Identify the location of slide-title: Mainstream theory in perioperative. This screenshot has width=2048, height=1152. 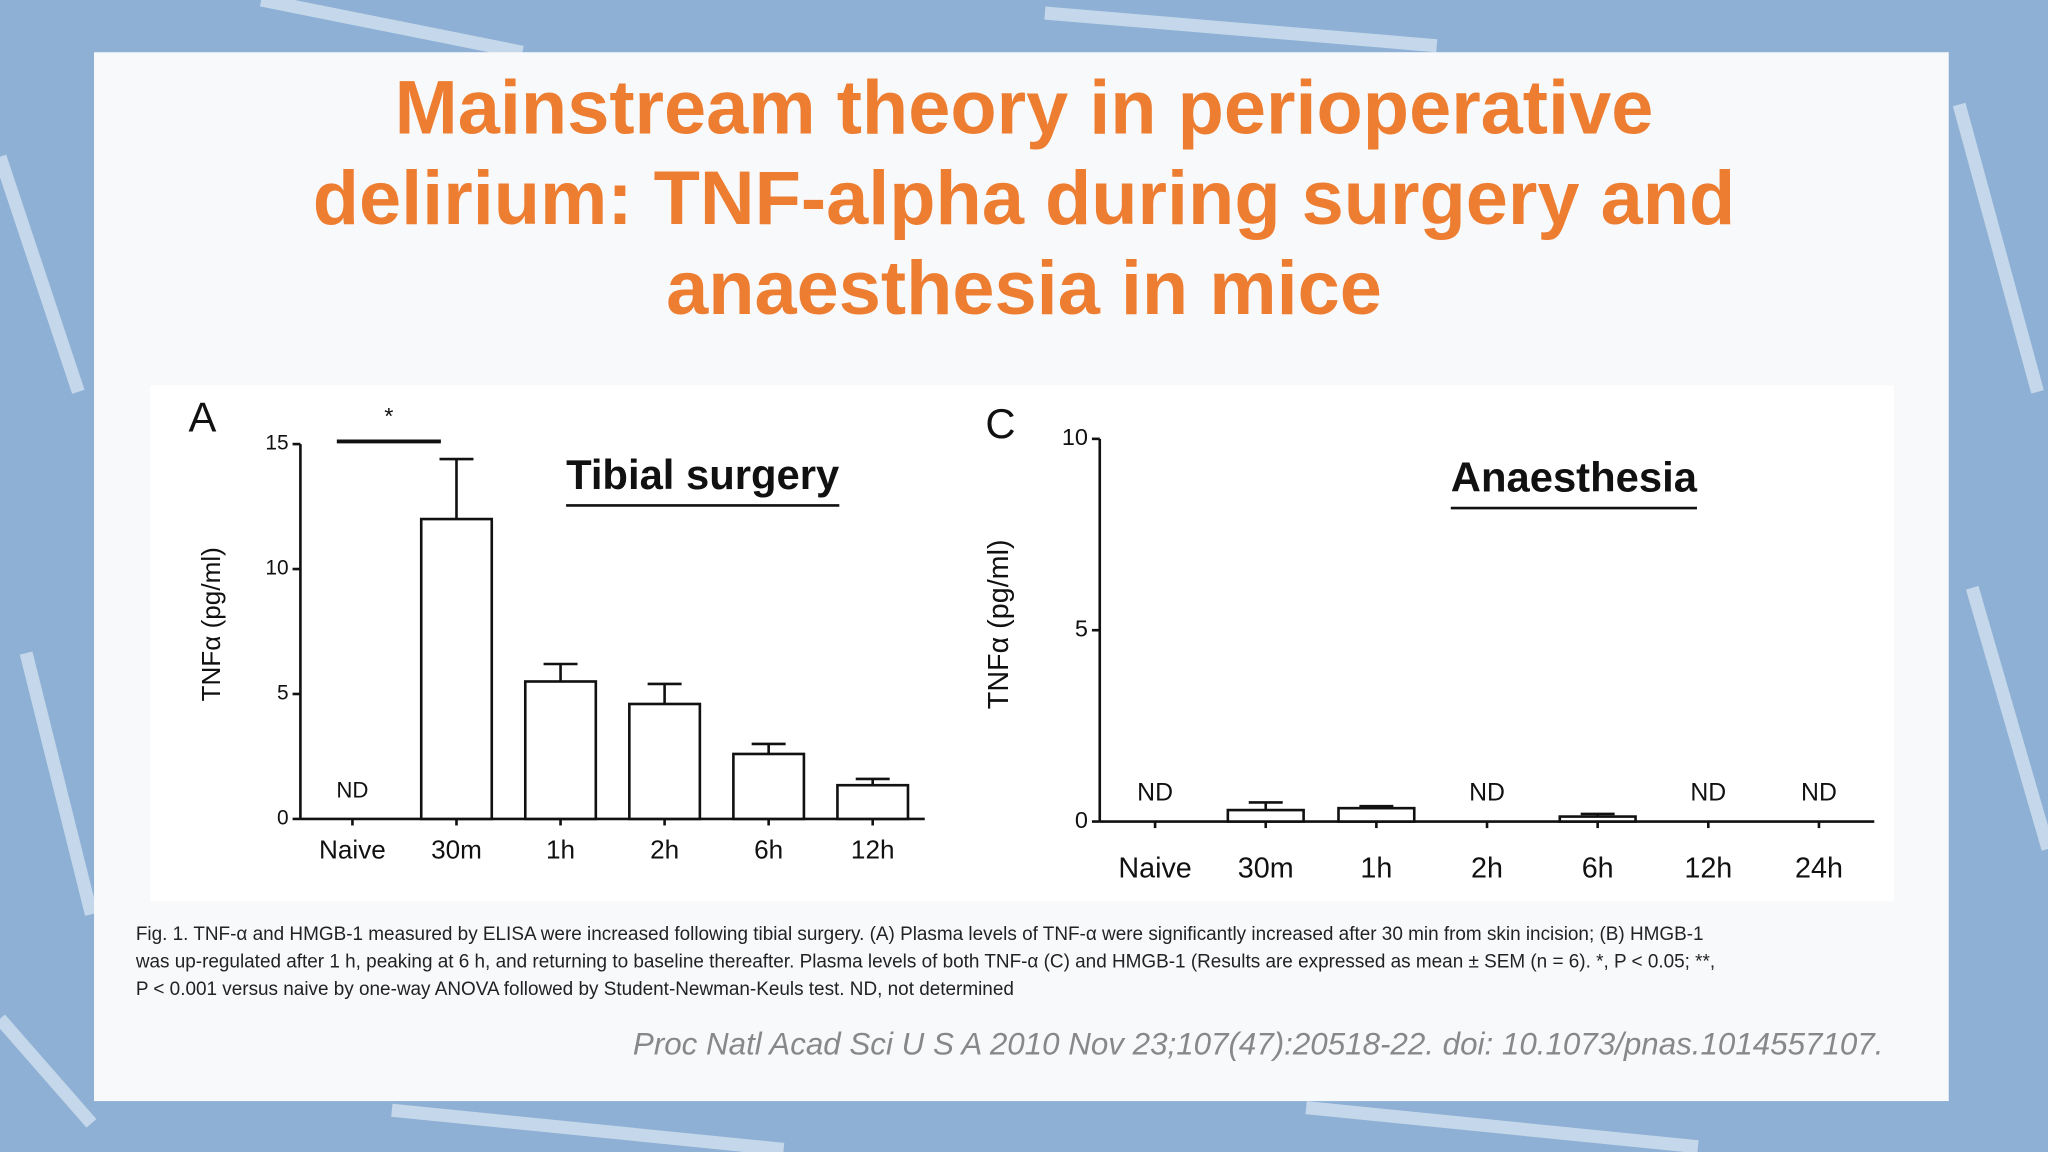
(1024, 108).